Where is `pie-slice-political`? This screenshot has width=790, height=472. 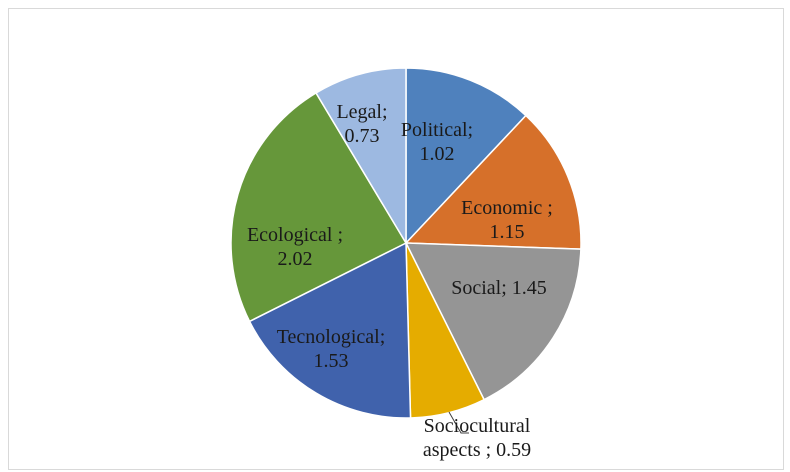 pie-slice-political is located at coordinates (466, 156).